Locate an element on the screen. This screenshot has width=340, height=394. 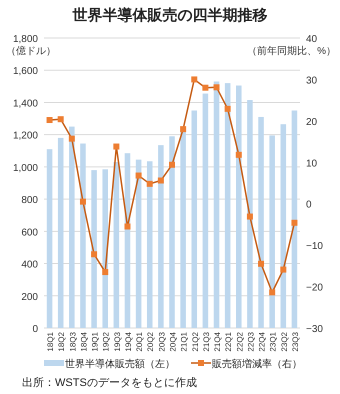
x-tick-label: 20Q1 is located at coordinates (139, 341).